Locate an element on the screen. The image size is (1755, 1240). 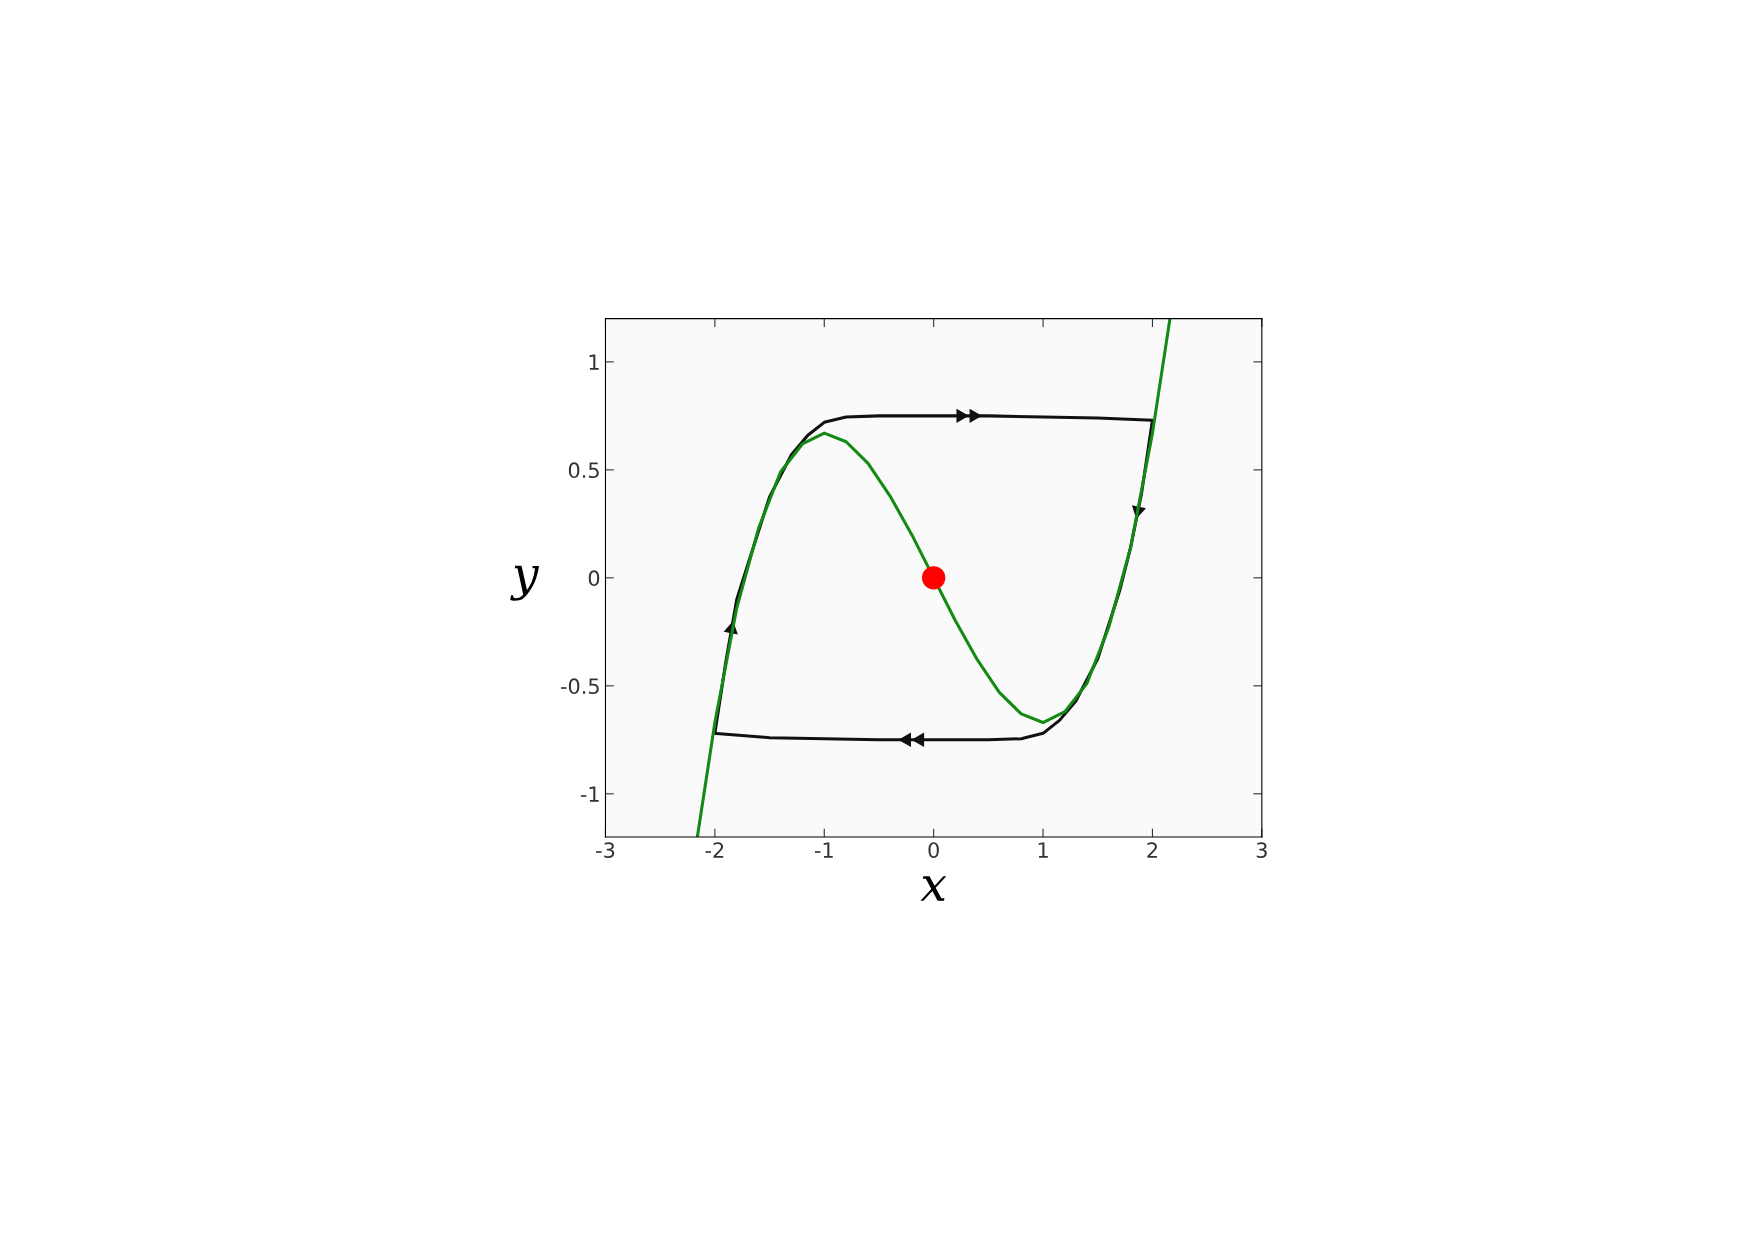
x-tick-label: -1 is located at coordinates (823, 850).